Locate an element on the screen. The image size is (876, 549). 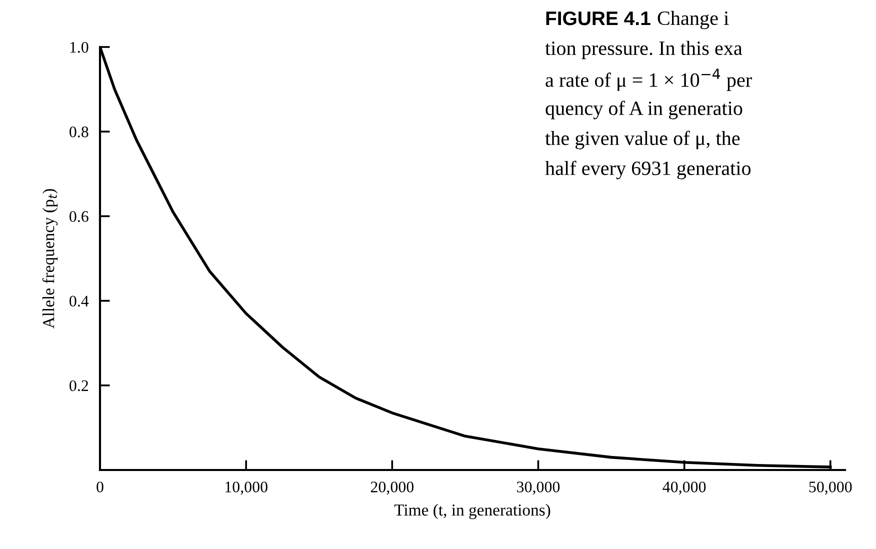
annotation: half every 6931 generatio is located at coordinates (648, 170).